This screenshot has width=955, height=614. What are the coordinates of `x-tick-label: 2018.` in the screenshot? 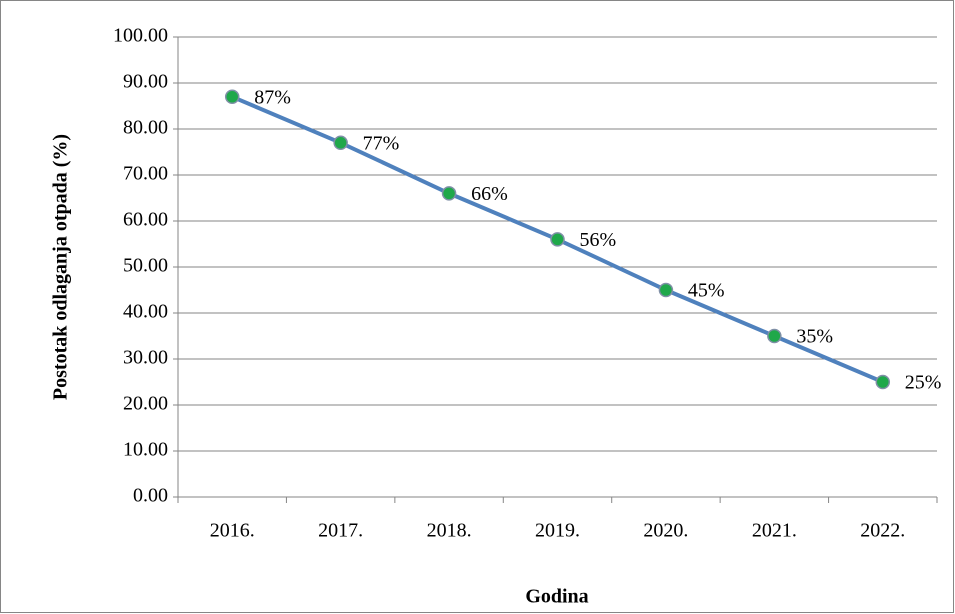 It's located at (449, 531).